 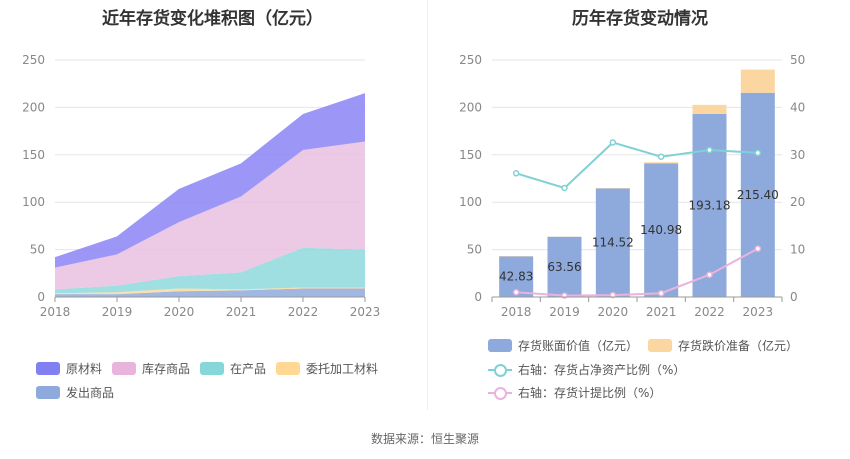 What do you see at coordinates (427, 205) in the screenshot?
I see `panel-divider` at bounding box center [427, 205].